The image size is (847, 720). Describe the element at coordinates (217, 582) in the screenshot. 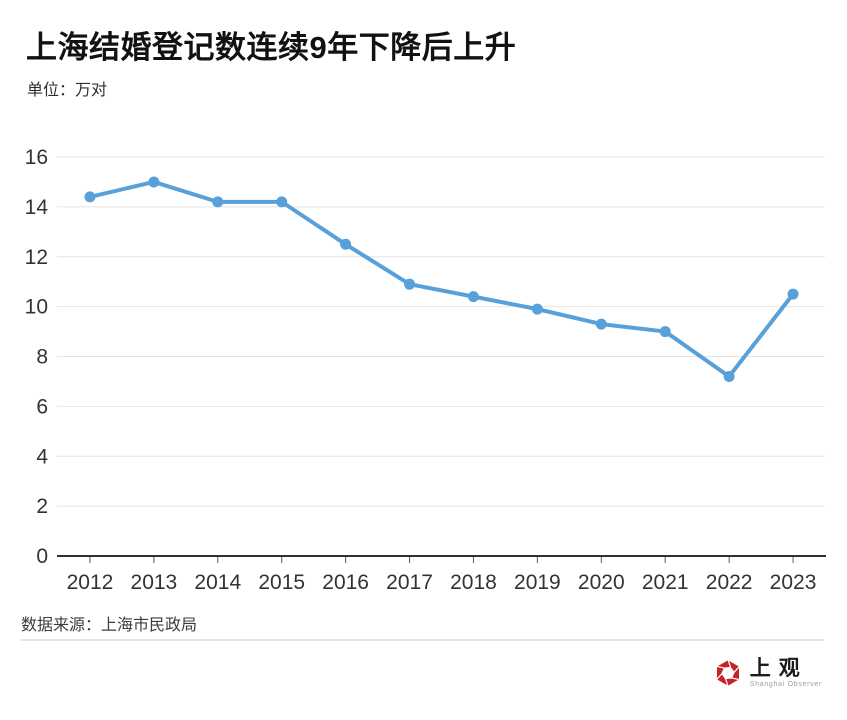

I see `x-axis-label: 2014` at that location.